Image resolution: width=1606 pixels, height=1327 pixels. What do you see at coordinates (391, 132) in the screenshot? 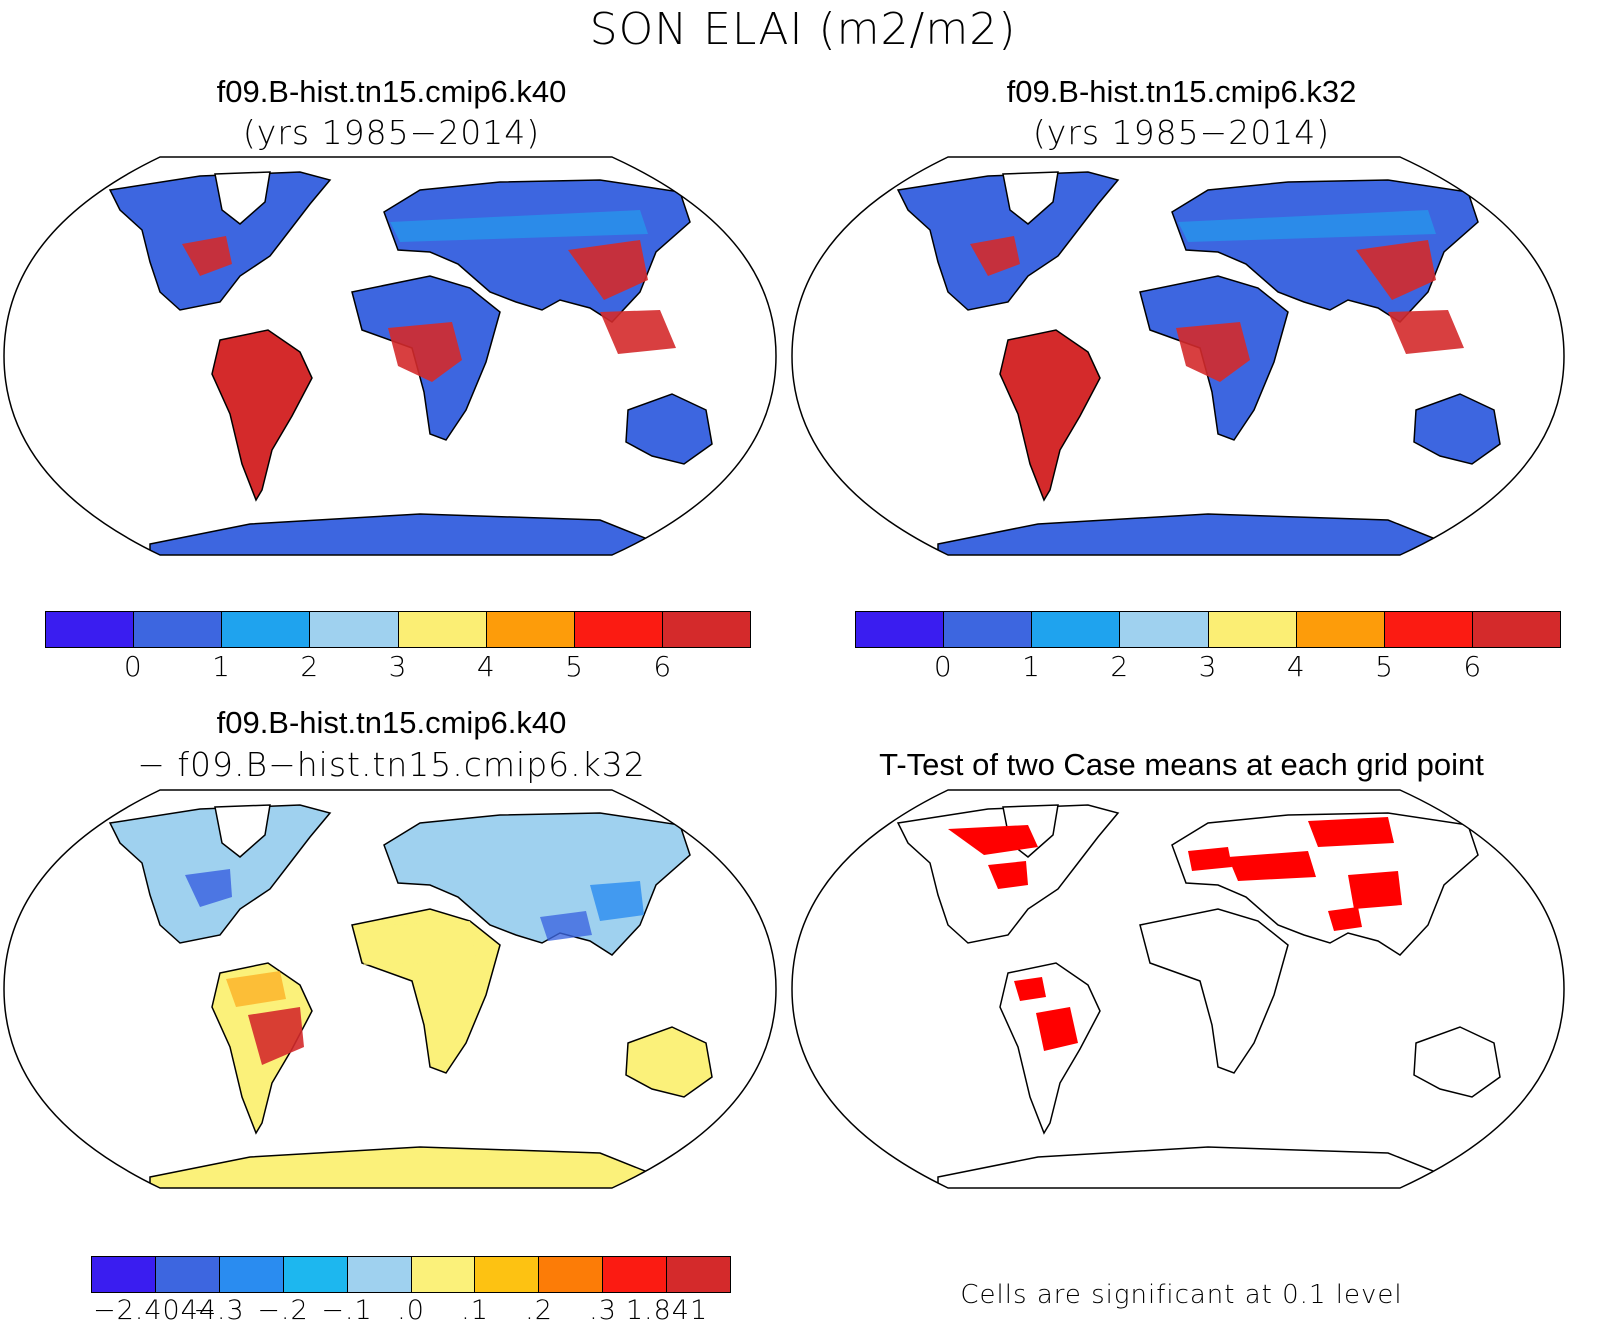
I see `panel-subtitle-case1: (yrs 1985−2014)` at bounding box center [391, 132].